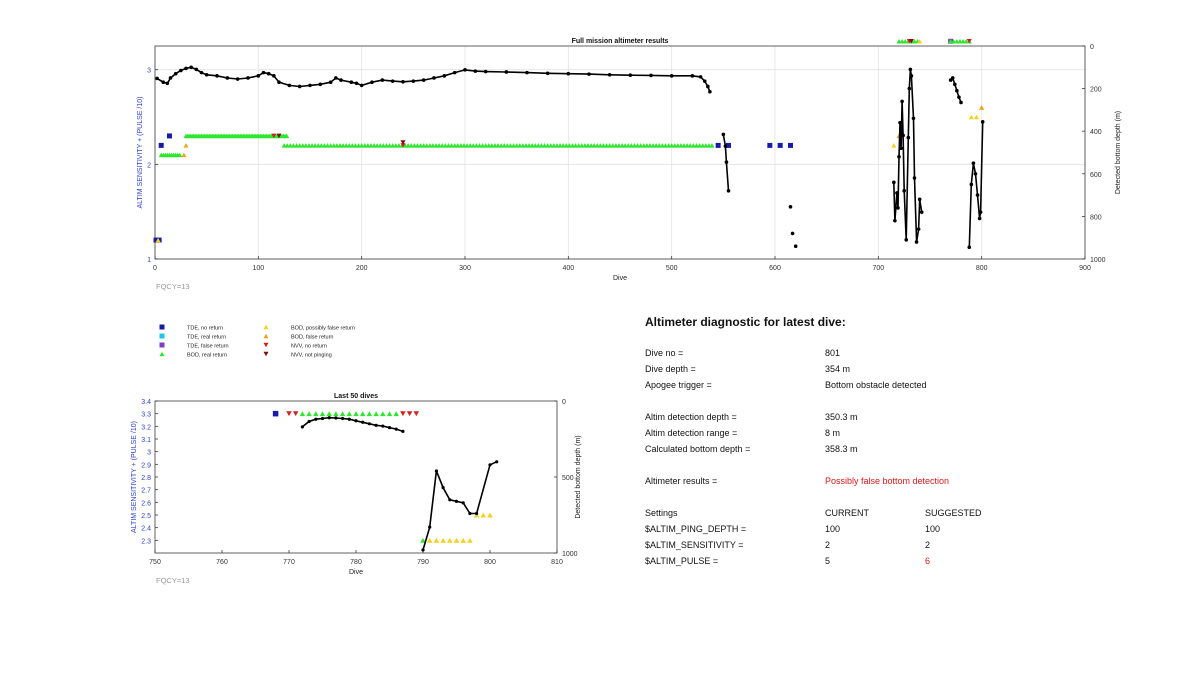  Describe the element at coordinates (672, 268) in the screenshot. I see `x-tick-label: 500` at that location.